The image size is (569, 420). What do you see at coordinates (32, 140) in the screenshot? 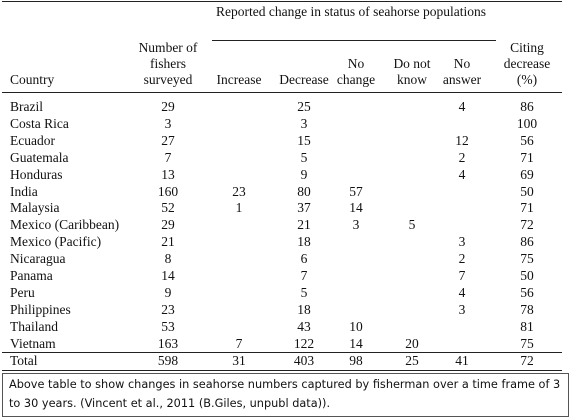
I see `row-label: Ecuador` at bounding box center [32, 140].